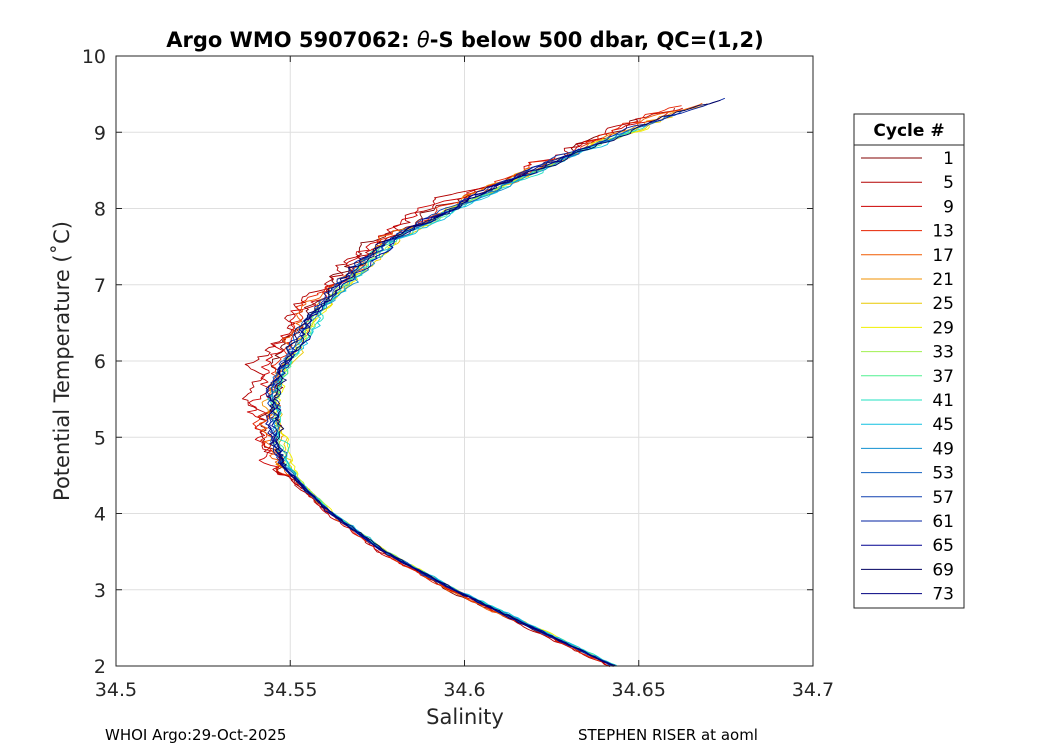  What do you see at coordinates (943, 474) in the screenshot?
I see `legend-entry-label: 53` at bounding box center [943, 474].